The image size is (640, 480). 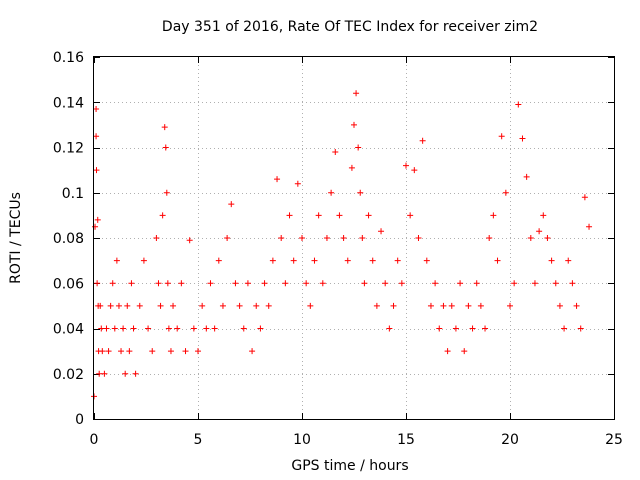 I want to click on y-tick-label: 0.12, so click(x=68, y=149).